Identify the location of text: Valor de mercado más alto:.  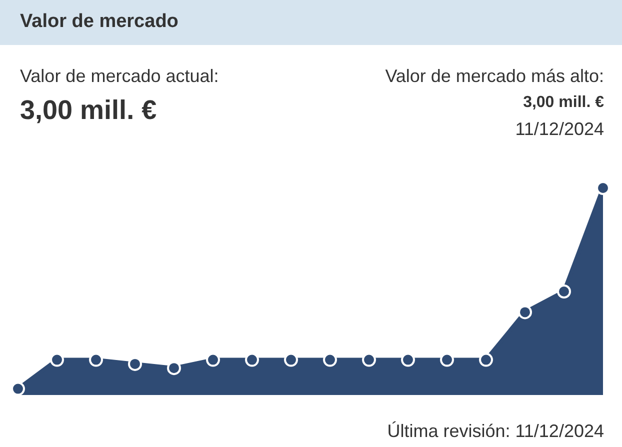
(494, 76).